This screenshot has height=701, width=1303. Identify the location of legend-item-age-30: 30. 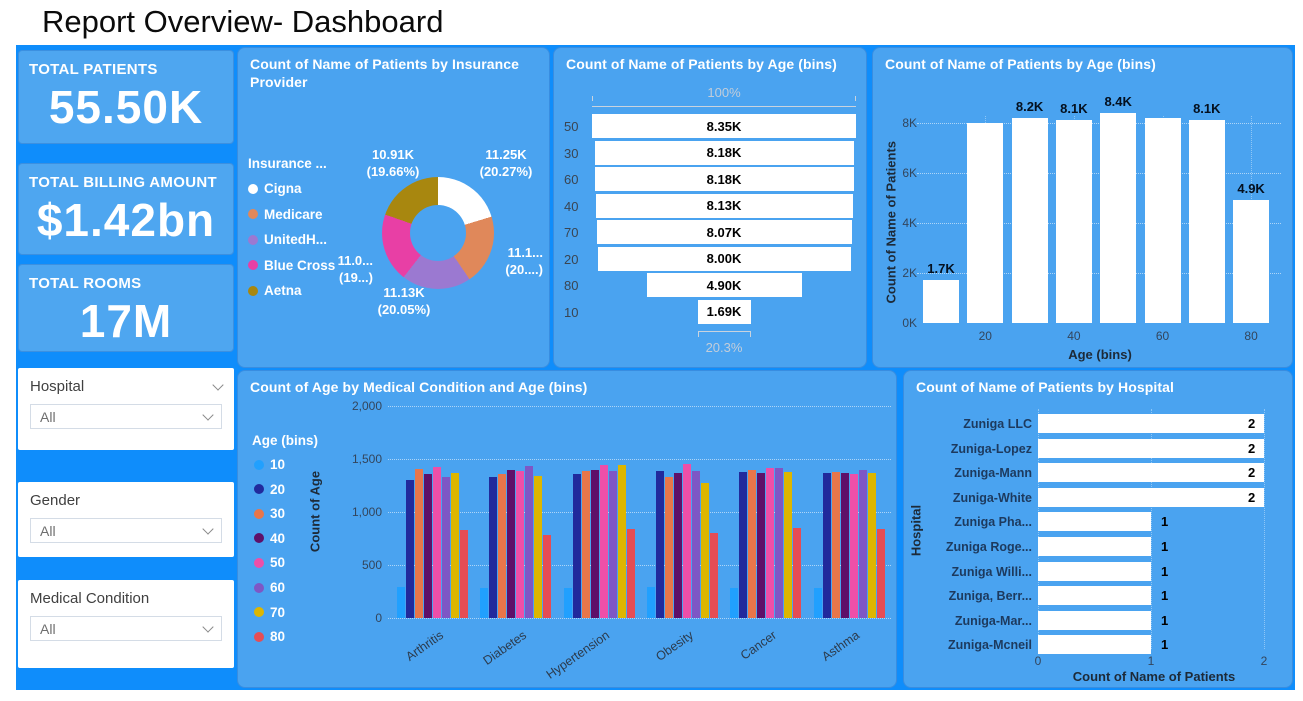
(269, 513).